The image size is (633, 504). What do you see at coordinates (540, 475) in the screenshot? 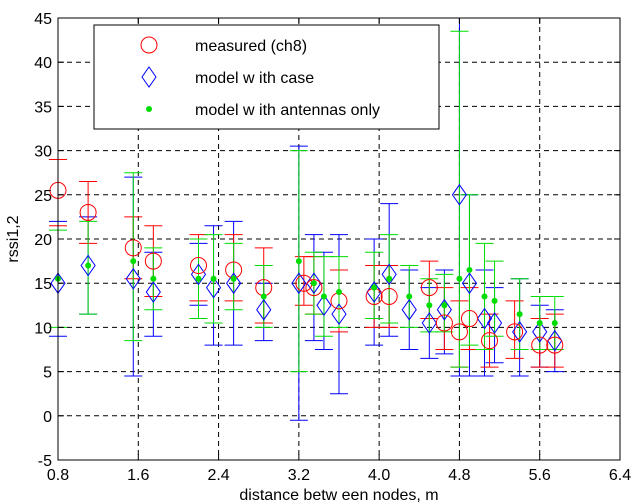
I see `x-tick-label: 5.6` at bounding box center [540, 475].